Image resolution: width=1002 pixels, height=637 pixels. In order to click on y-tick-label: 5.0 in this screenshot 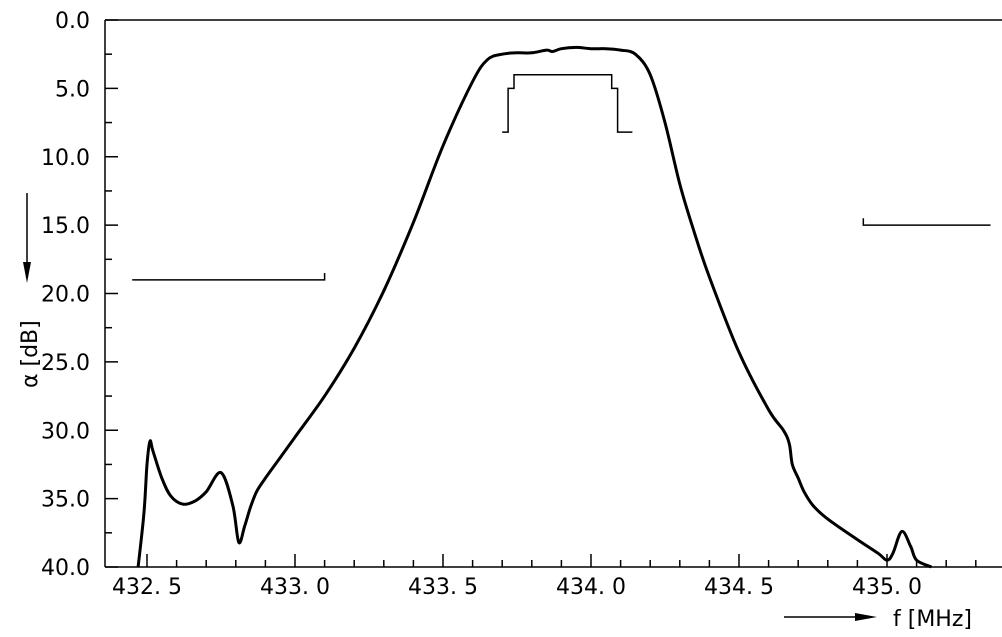, I will do `click(72, 89)`.